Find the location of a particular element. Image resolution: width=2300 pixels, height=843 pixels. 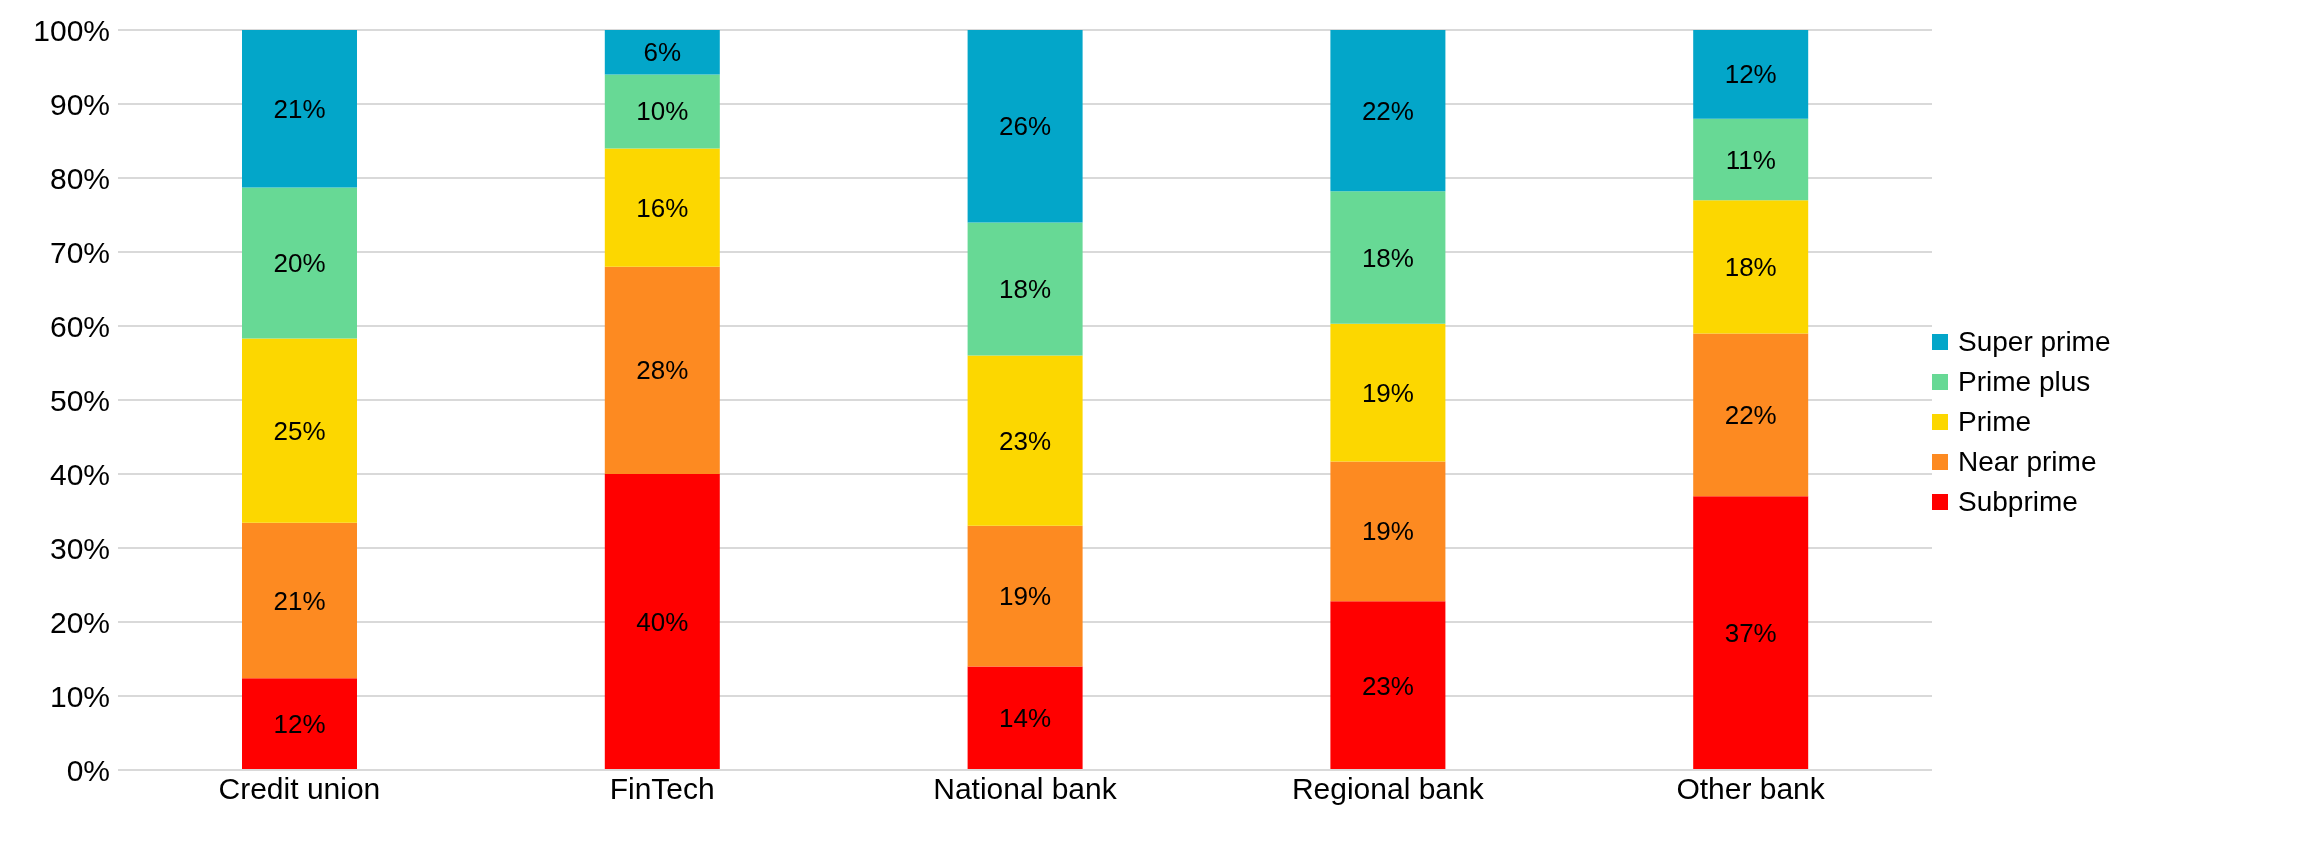

y-tick-label: 50% is located at coordinates (79, 400).